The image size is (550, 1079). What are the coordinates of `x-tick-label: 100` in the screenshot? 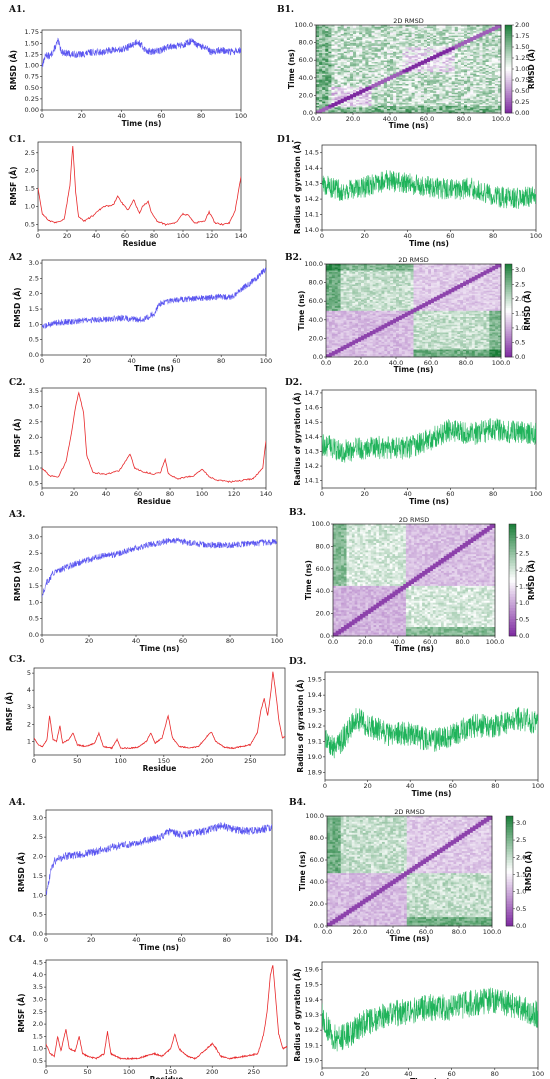 It's located at (183, 236).